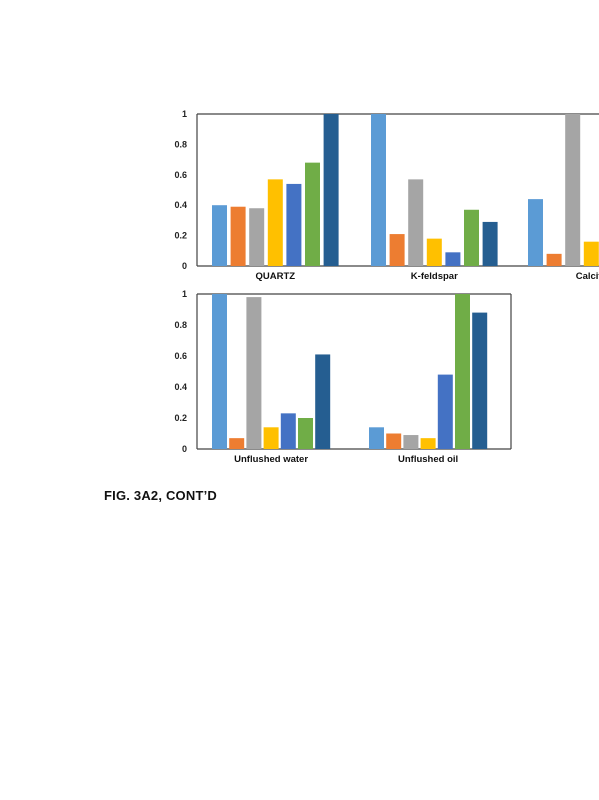 Image resolution: width=599 pixels, height=800 pixels. Describe the element at coordinates (331, 190) in the screenshot. I see `bar-quartz-s7` at that location.